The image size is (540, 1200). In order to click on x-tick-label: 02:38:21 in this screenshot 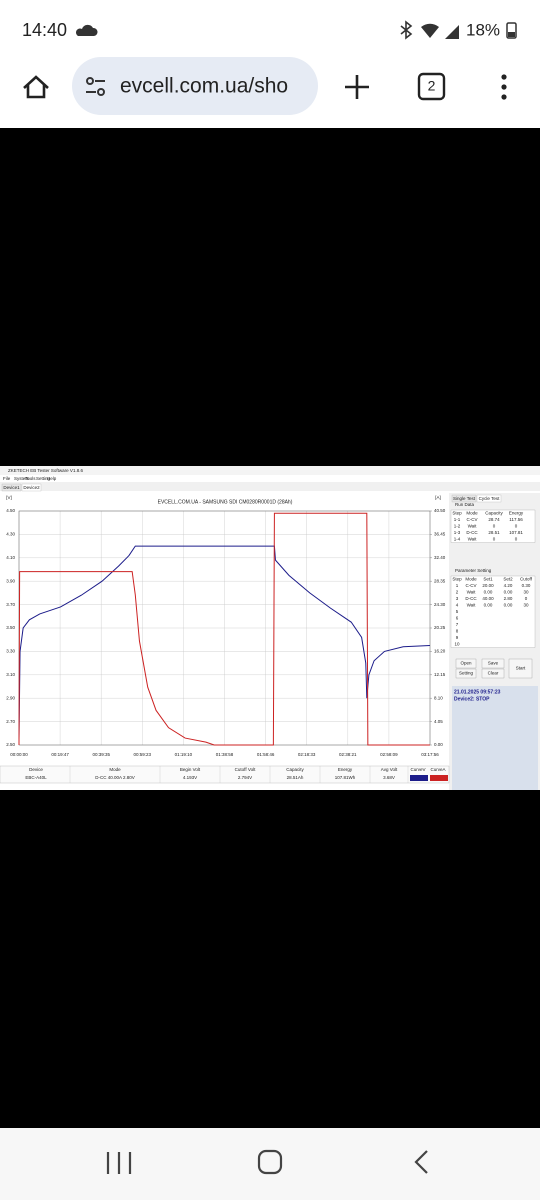, I will do `click(348, 754)`.